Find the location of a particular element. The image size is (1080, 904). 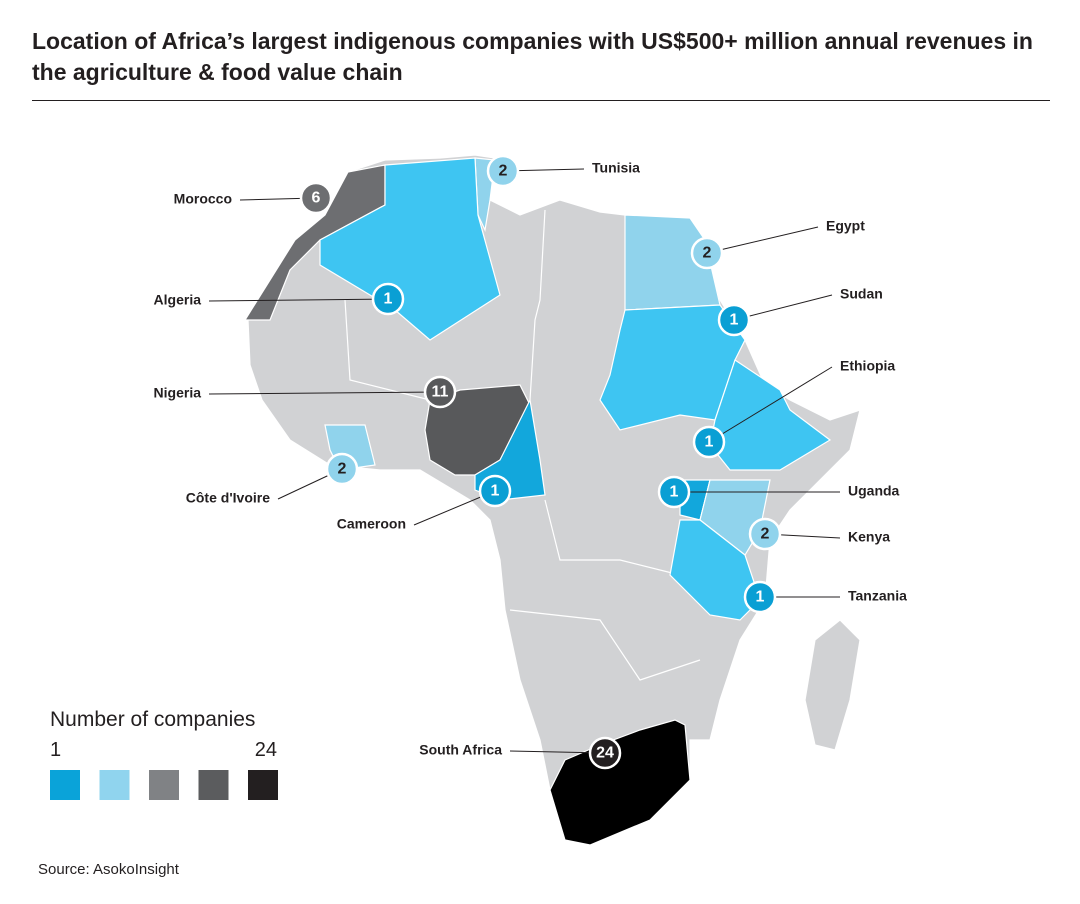

country-label: Morocco is located at coordinates (203, 199).